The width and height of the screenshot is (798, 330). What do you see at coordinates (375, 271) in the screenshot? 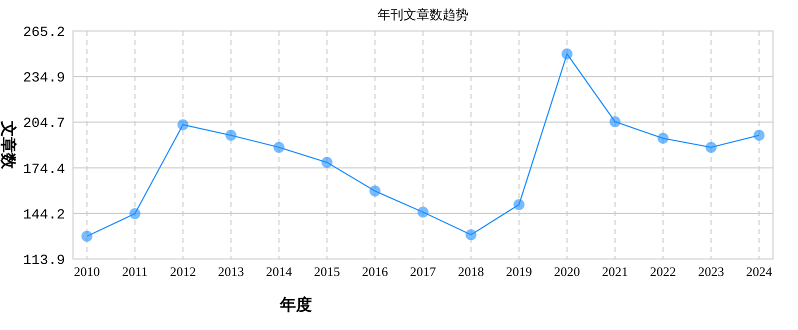
I see `x-tick-label: 2016` at bounding box center [375, 271].